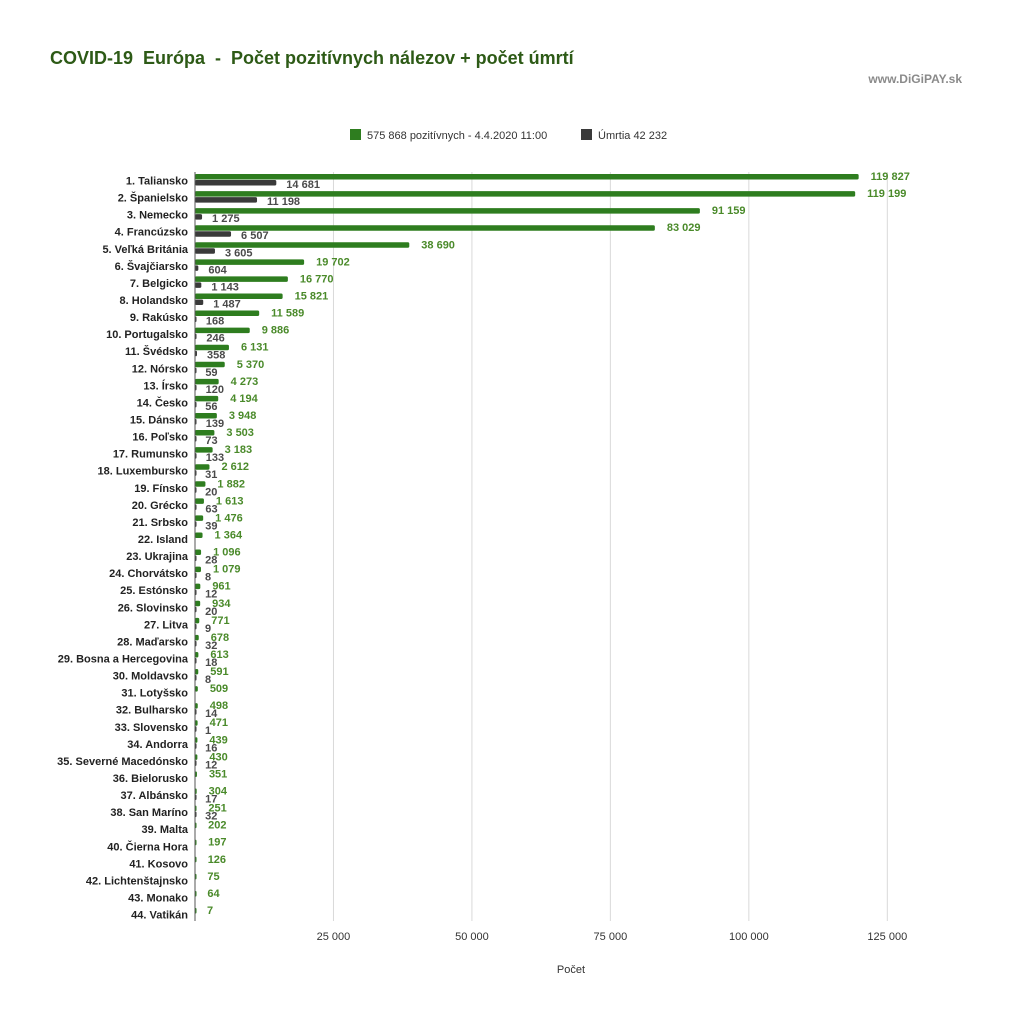 Image resolution: width=1024 pixels, height=1018 pixels. Describe the element at coordinates (571, 970) in the screenshot. I see `x-axis-title: Počet` at that location.